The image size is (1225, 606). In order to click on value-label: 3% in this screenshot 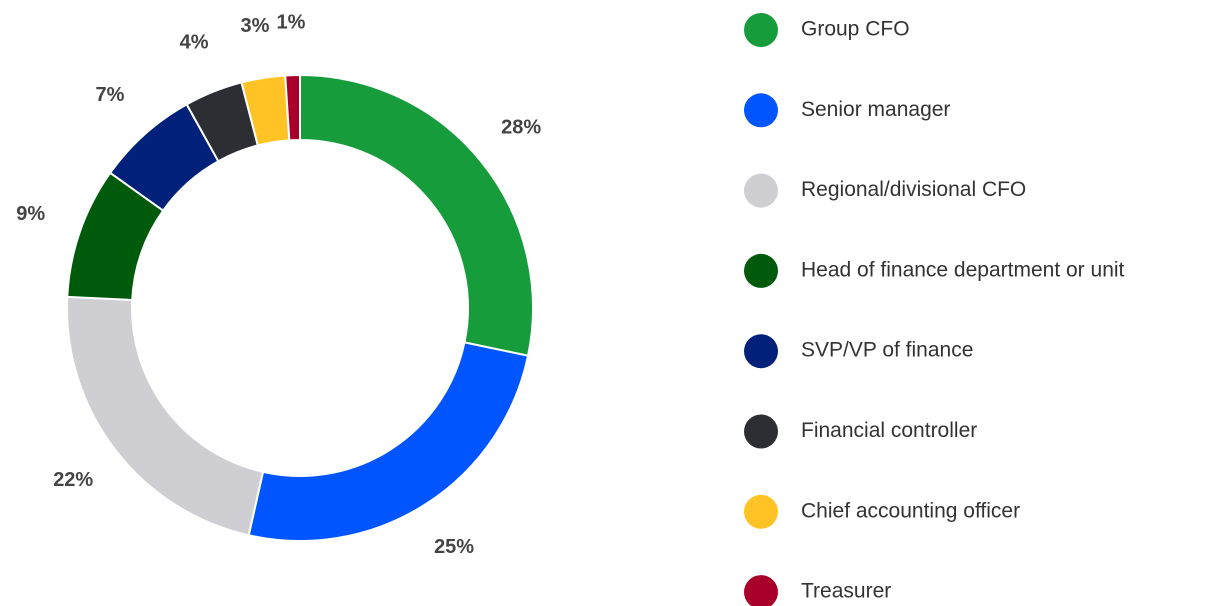, I will do `click(255, 26)`.